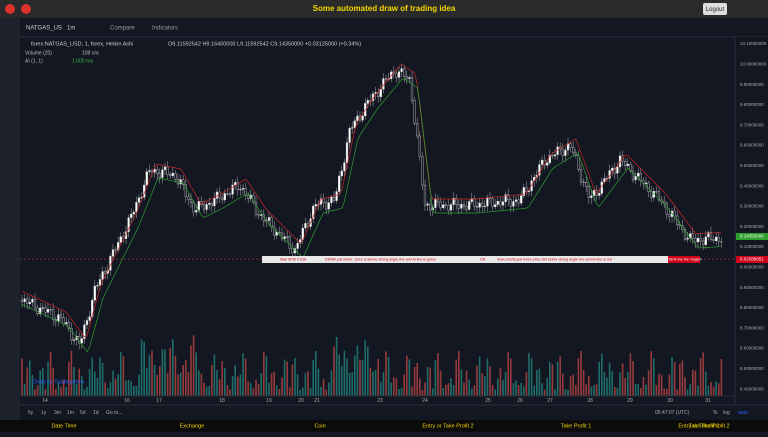 This screenshot has width=768, height=437. I want to click on range-button: 5d, so click(83, 413).